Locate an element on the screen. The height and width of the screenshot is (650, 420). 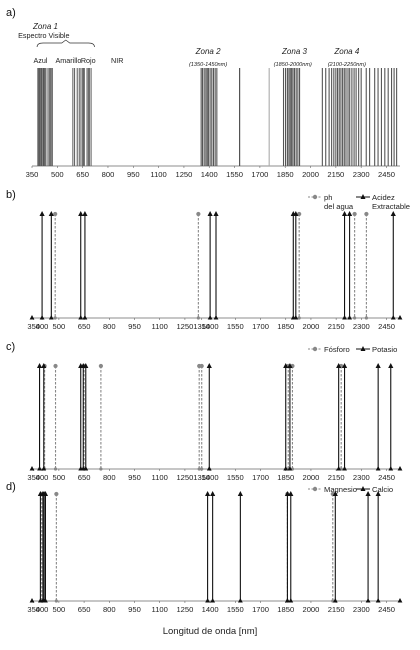
legend-label: Acidez Extractable is located at coordinates (391, 202).